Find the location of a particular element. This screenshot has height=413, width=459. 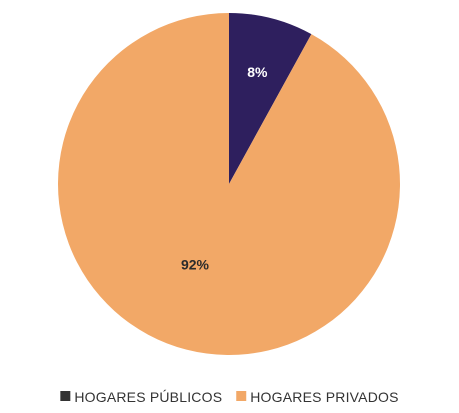

legend-item-hogares-publicos: HOGARES PÚBLICOS is located at coordinates (141, 397).